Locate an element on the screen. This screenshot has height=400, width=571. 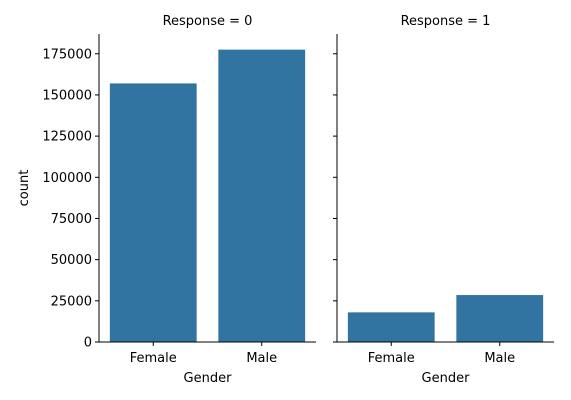
y-tick-label: 50000 is located at coordinates (71, 260).